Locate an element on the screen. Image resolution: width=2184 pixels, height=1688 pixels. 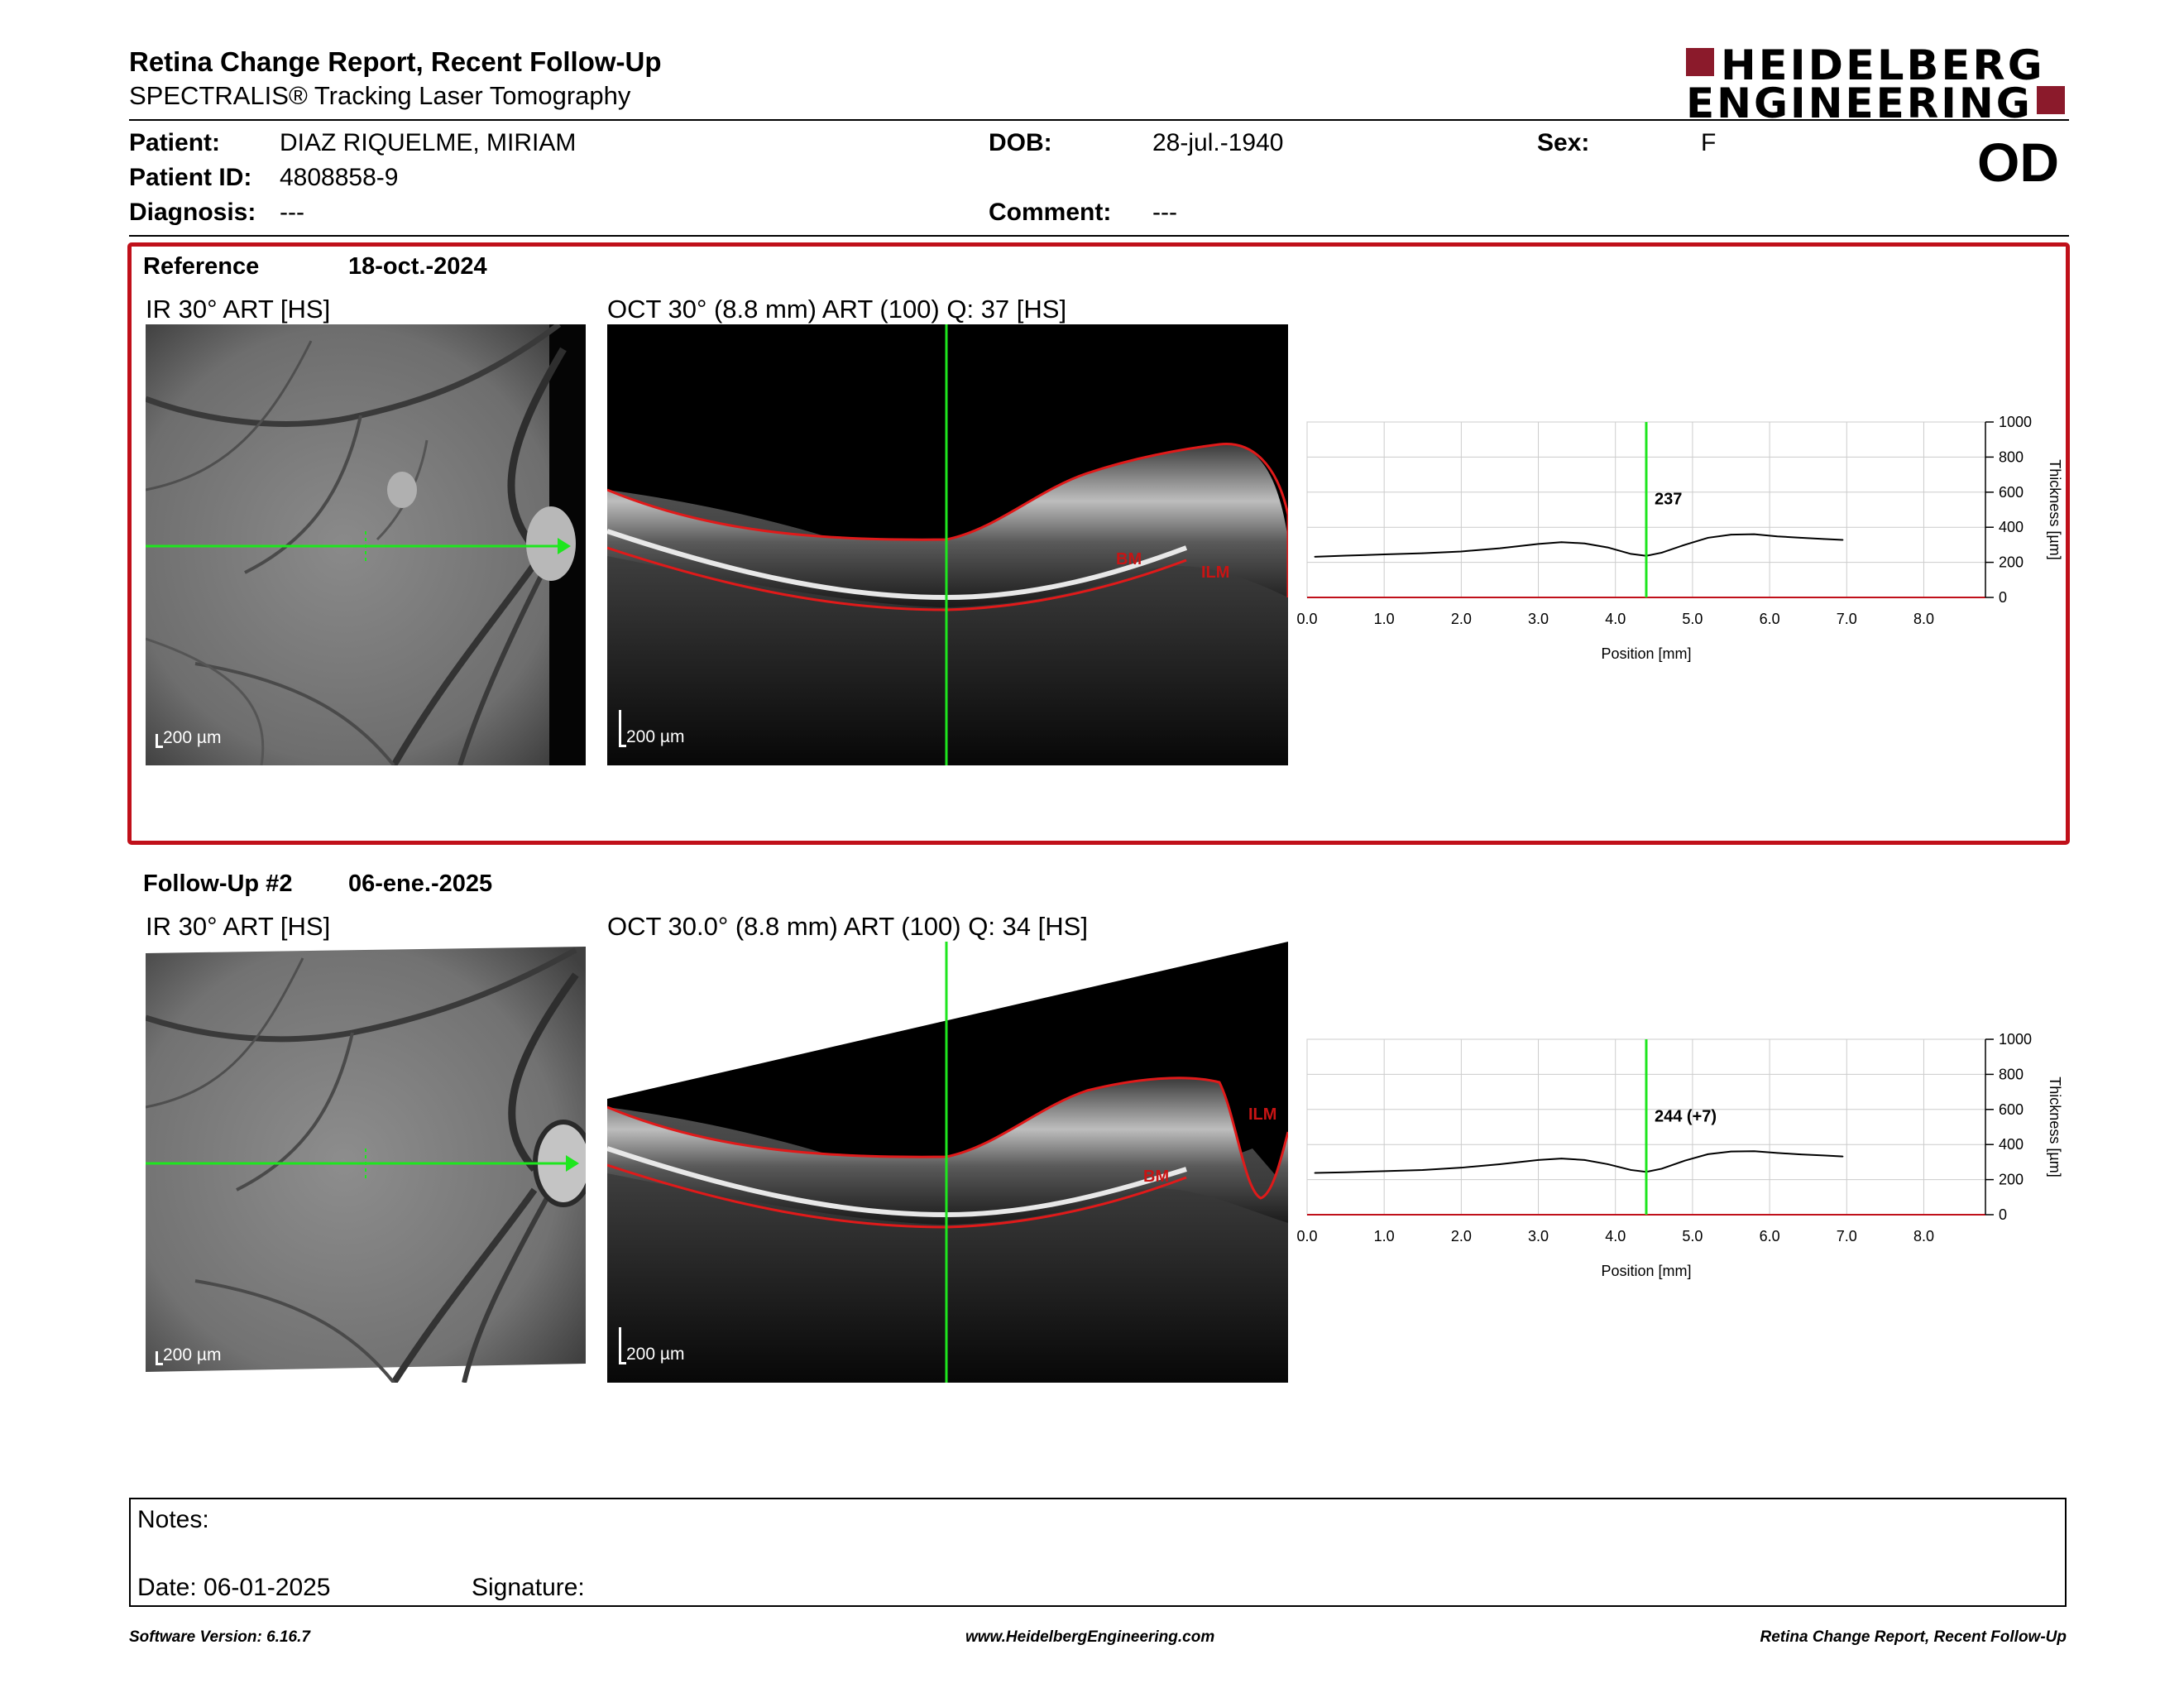
patient-label: Patient: is located at coordinates (175, 142).